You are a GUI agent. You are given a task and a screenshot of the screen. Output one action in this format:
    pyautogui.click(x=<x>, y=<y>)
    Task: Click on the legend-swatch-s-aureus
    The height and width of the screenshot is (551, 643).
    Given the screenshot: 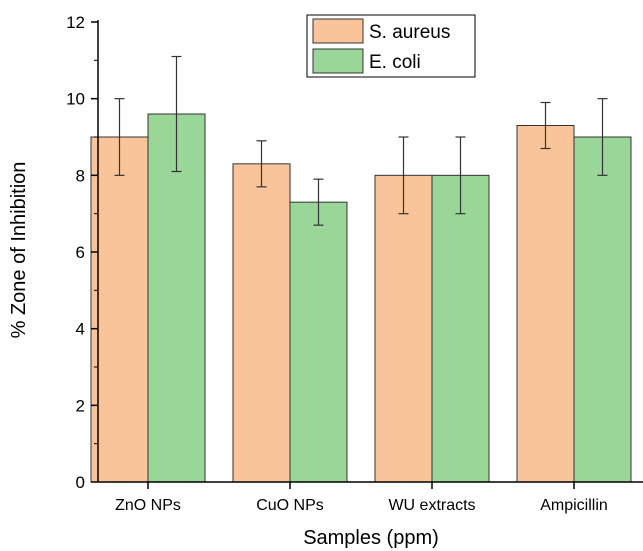 What is the action you would take?
    pyautogui.click(x=338, y=31)
    